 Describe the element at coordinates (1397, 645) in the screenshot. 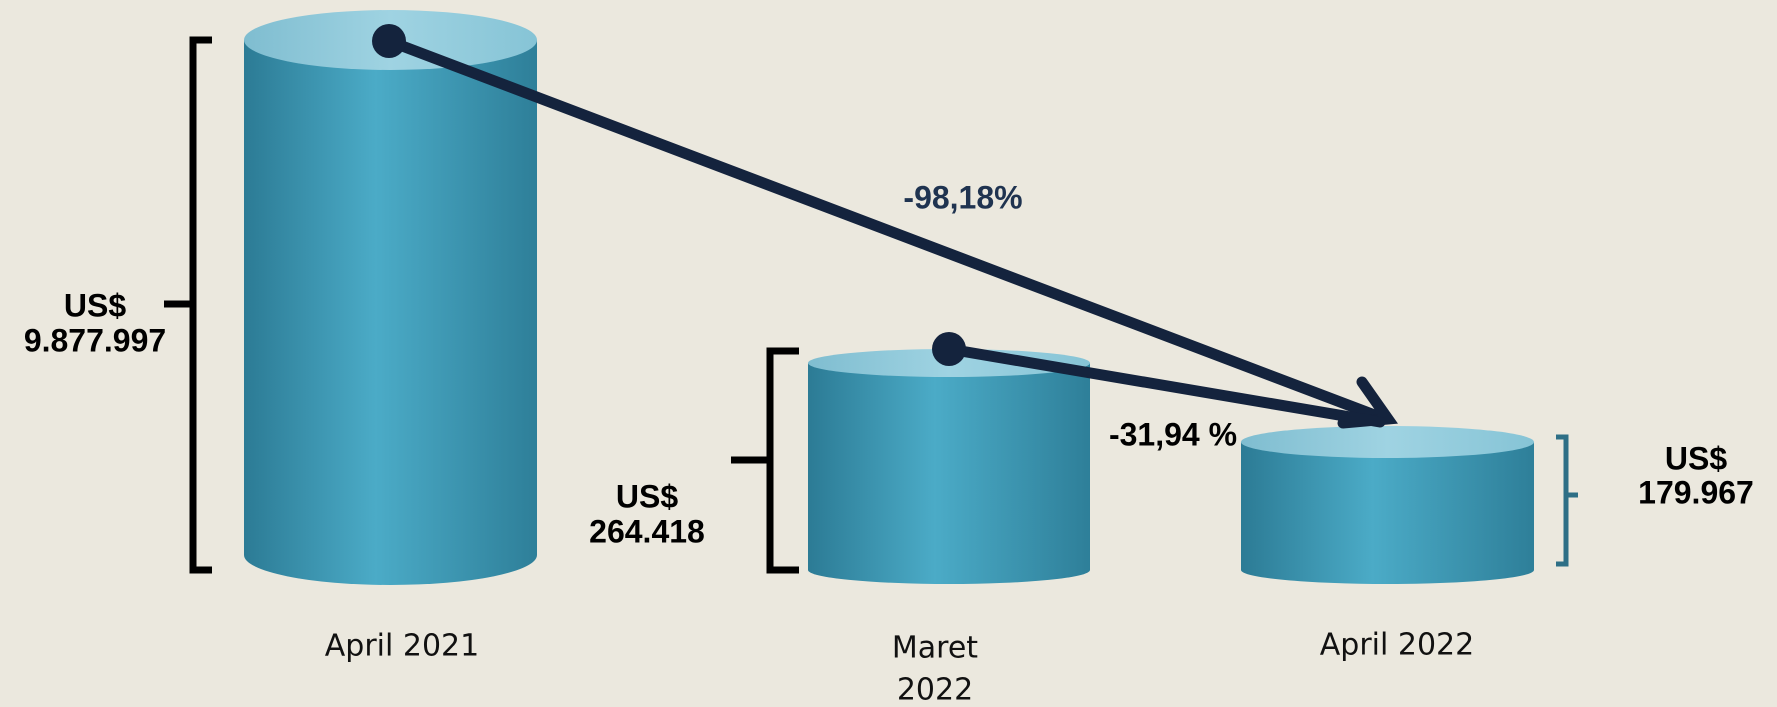

I see `category-label: April 2022` at that location.